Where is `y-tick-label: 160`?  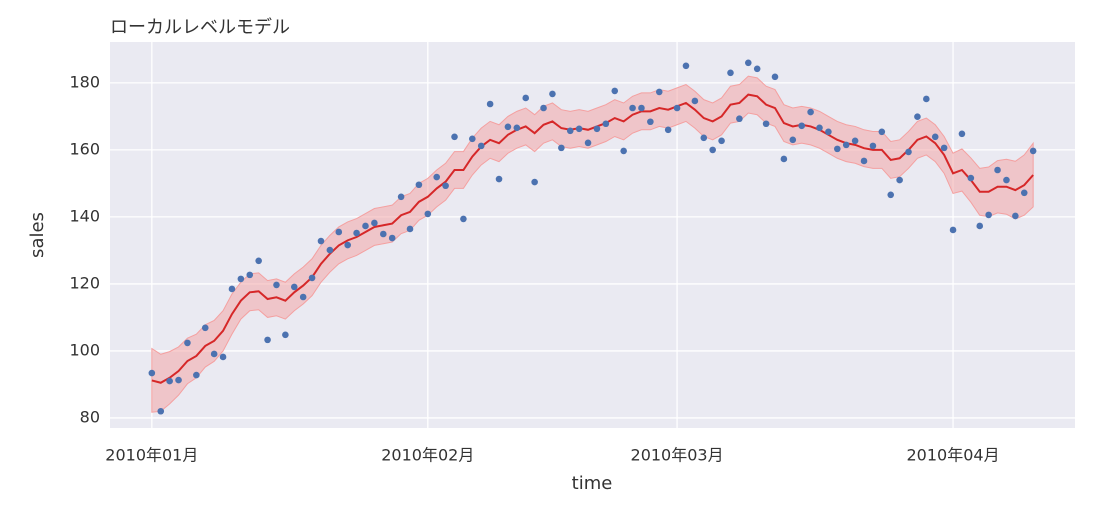 y-tick-label: 160 is located at coordinates (84, 148).